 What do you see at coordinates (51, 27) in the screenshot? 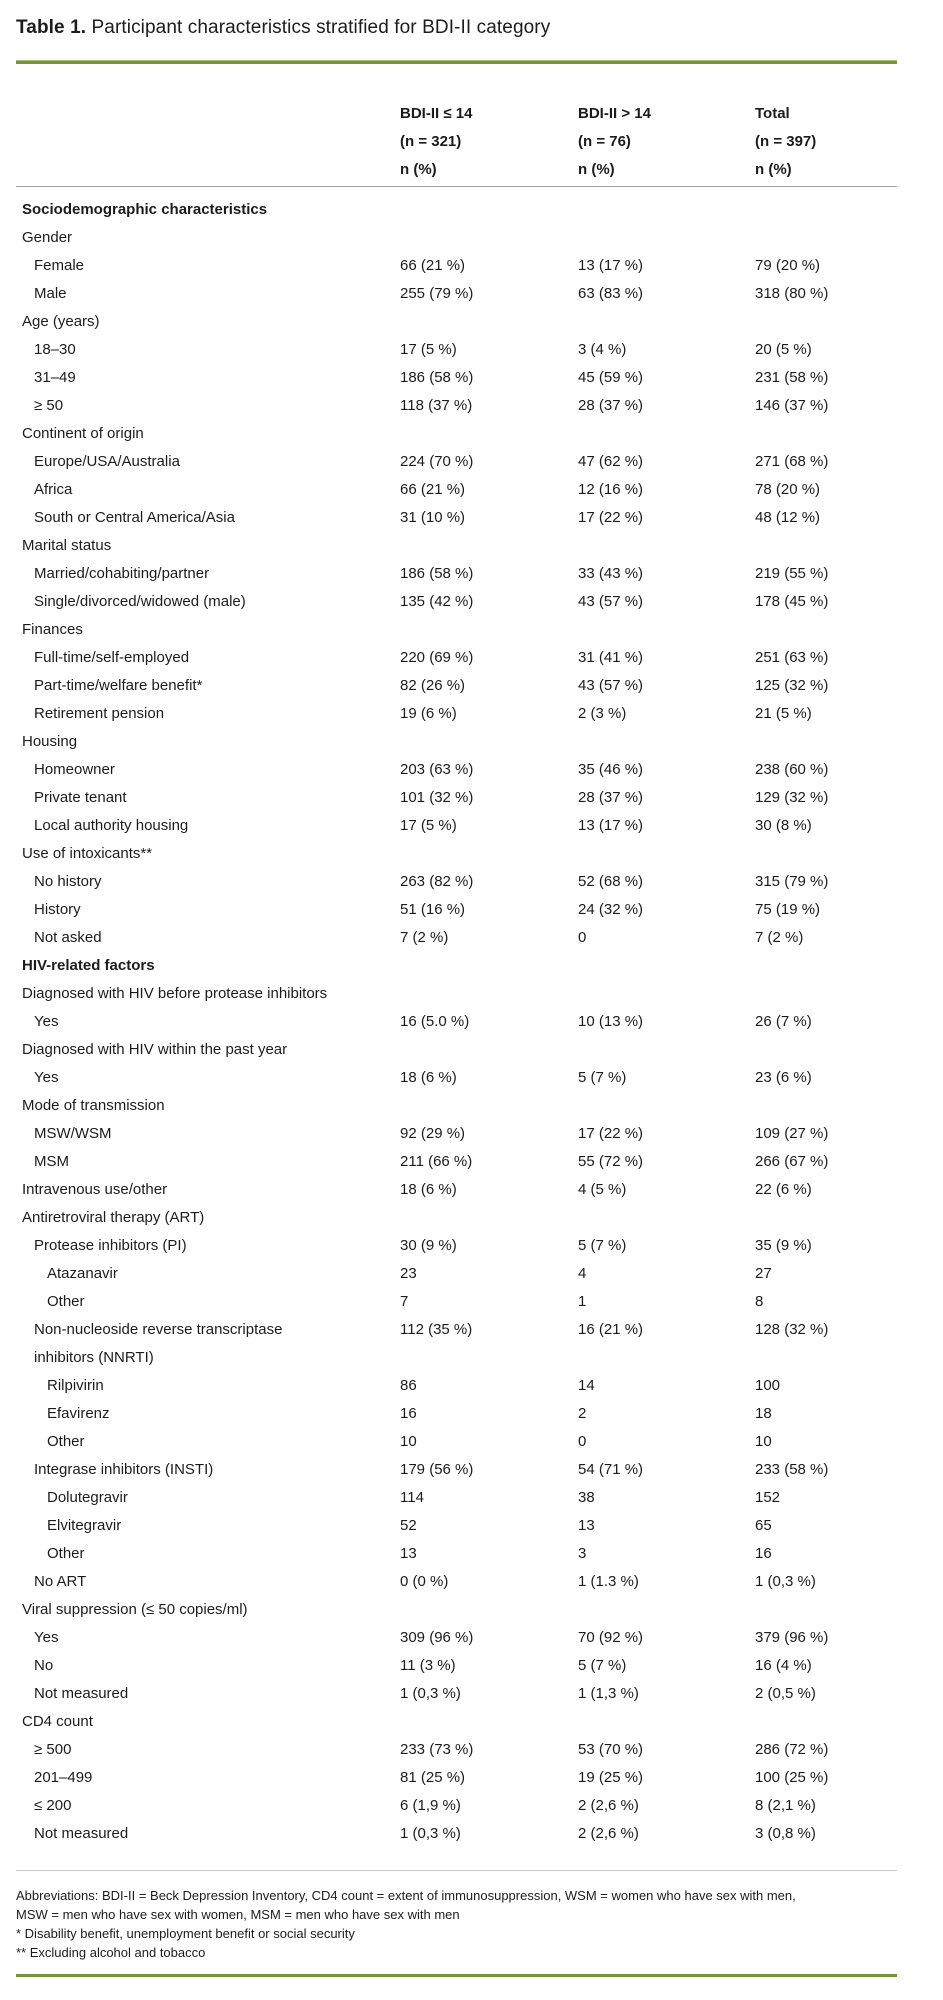
I see `table-title-number: Table 1.` at bounding box center [51, 27].